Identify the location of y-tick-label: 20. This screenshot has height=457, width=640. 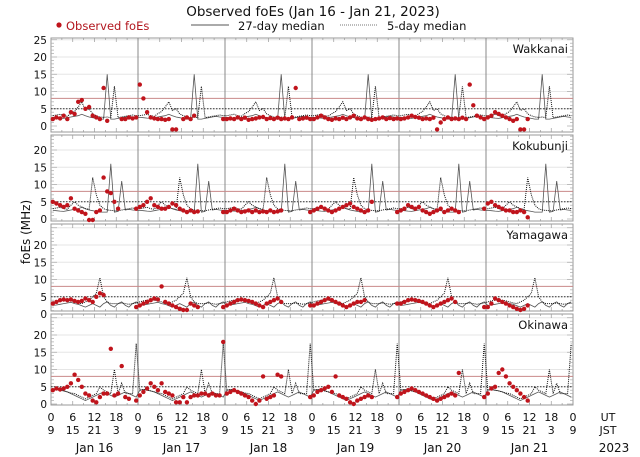
(40, 151).